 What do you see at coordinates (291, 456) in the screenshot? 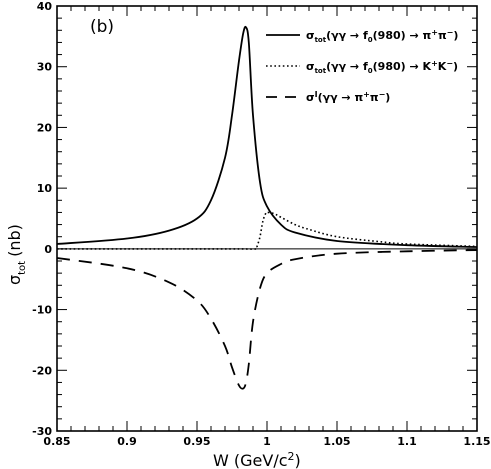
I see `x-axis-label-sup: 2` at bounding box center [291, 456].